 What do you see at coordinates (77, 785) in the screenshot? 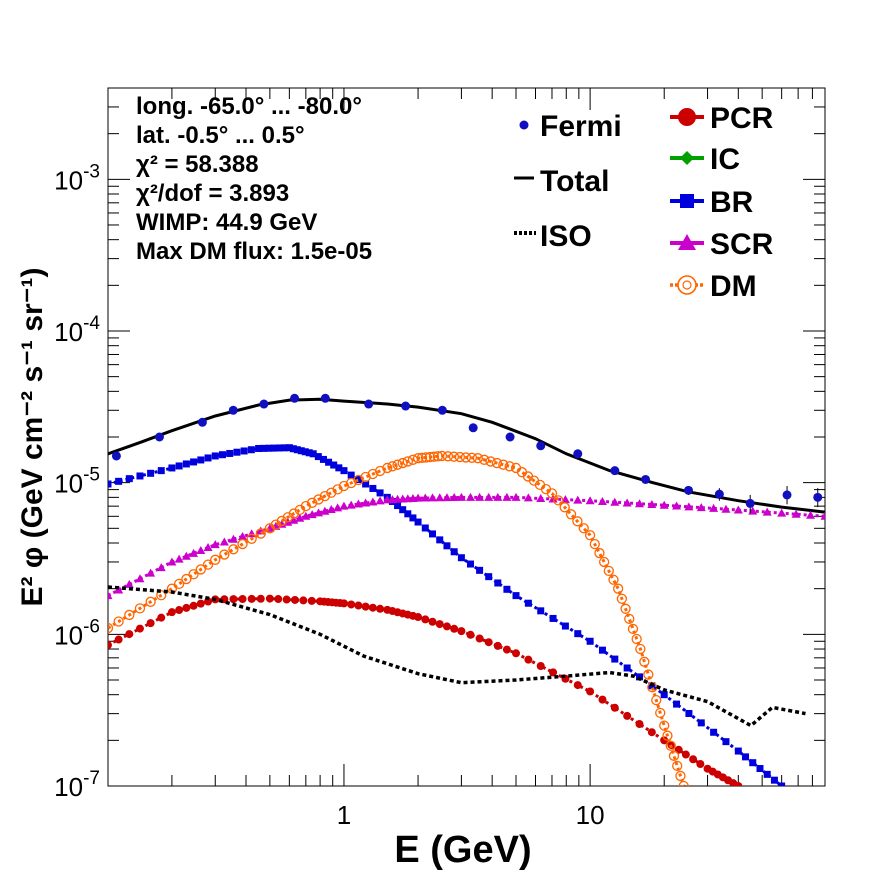
I see `y-tick-label: 10⁻⁷` at bounding box center [77, 785].